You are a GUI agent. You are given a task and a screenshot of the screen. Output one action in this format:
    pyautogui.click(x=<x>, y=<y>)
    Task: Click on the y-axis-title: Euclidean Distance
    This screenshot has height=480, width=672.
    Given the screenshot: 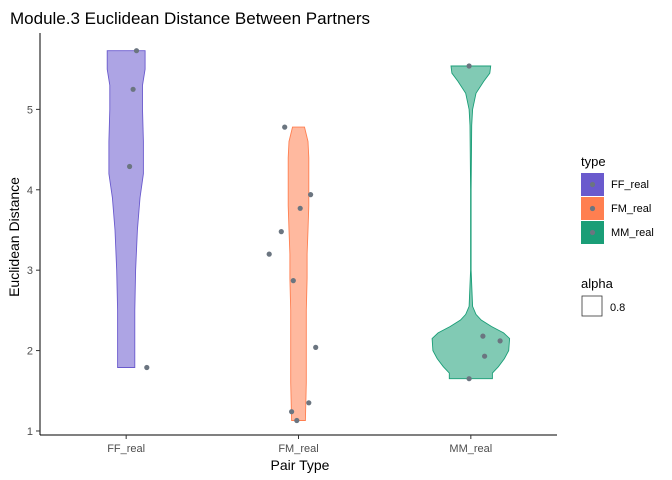 What is the action you would take?
    pyautogui.click(x=14, y=237)
    